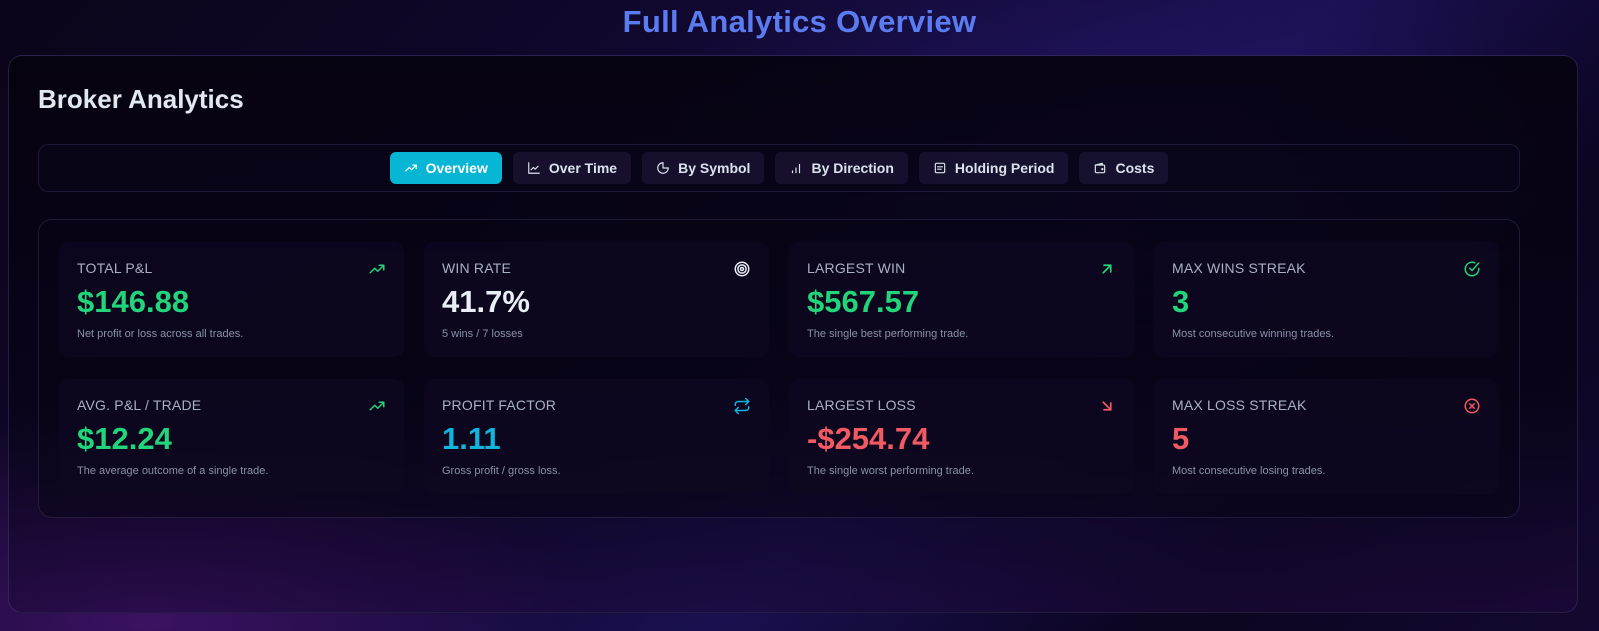 The image size is (1599, 631). I want to click on bar-chart-icon, so click(796, 168).